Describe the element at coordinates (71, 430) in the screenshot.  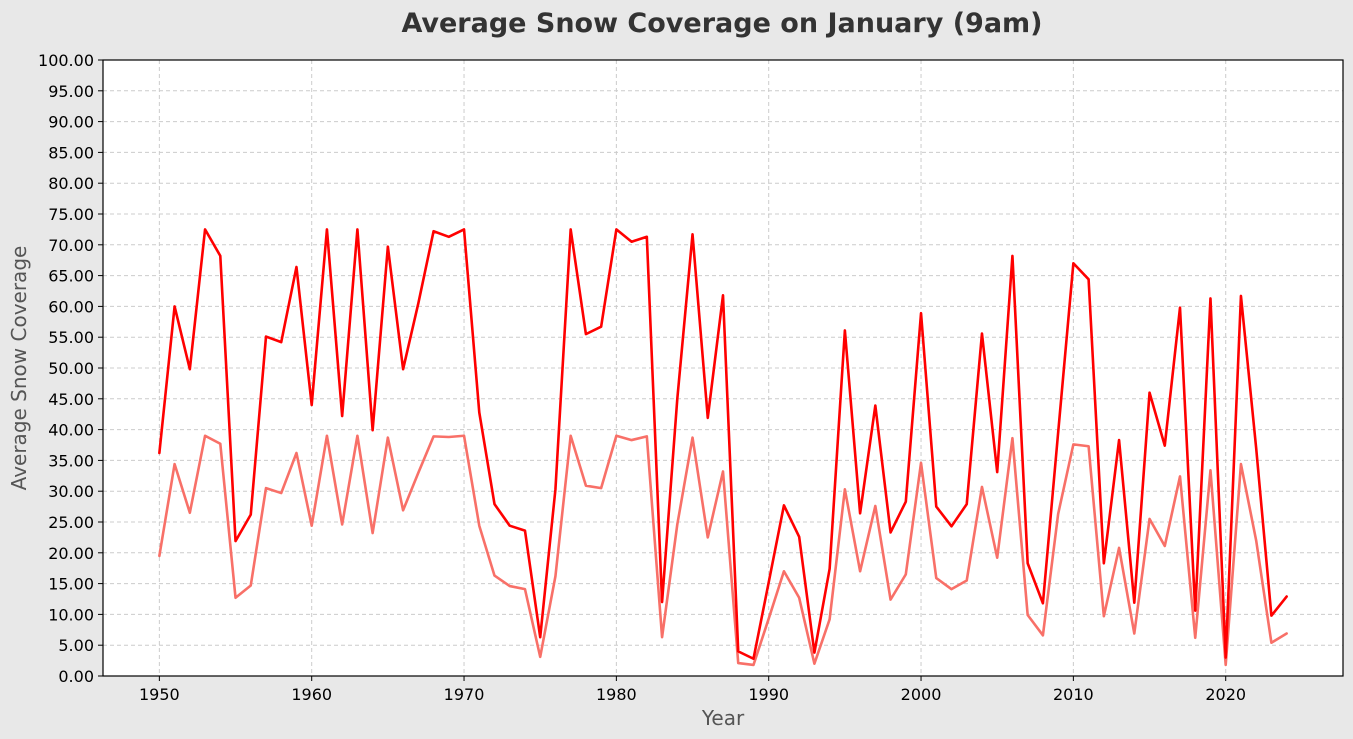
I see `y-tick-label: 40.00` at that location.